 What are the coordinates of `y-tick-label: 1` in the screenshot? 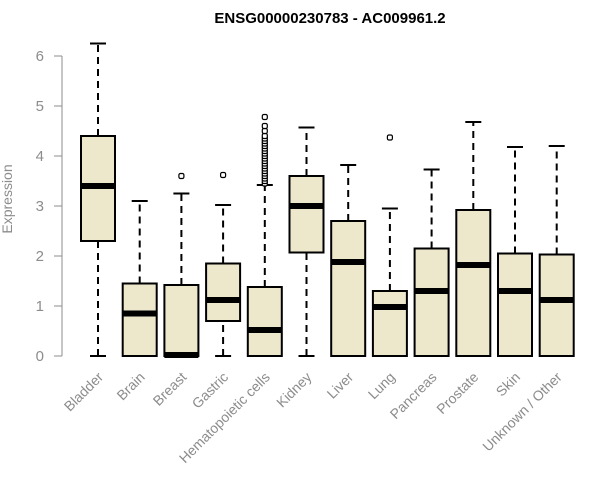 It's located at (40, 306).